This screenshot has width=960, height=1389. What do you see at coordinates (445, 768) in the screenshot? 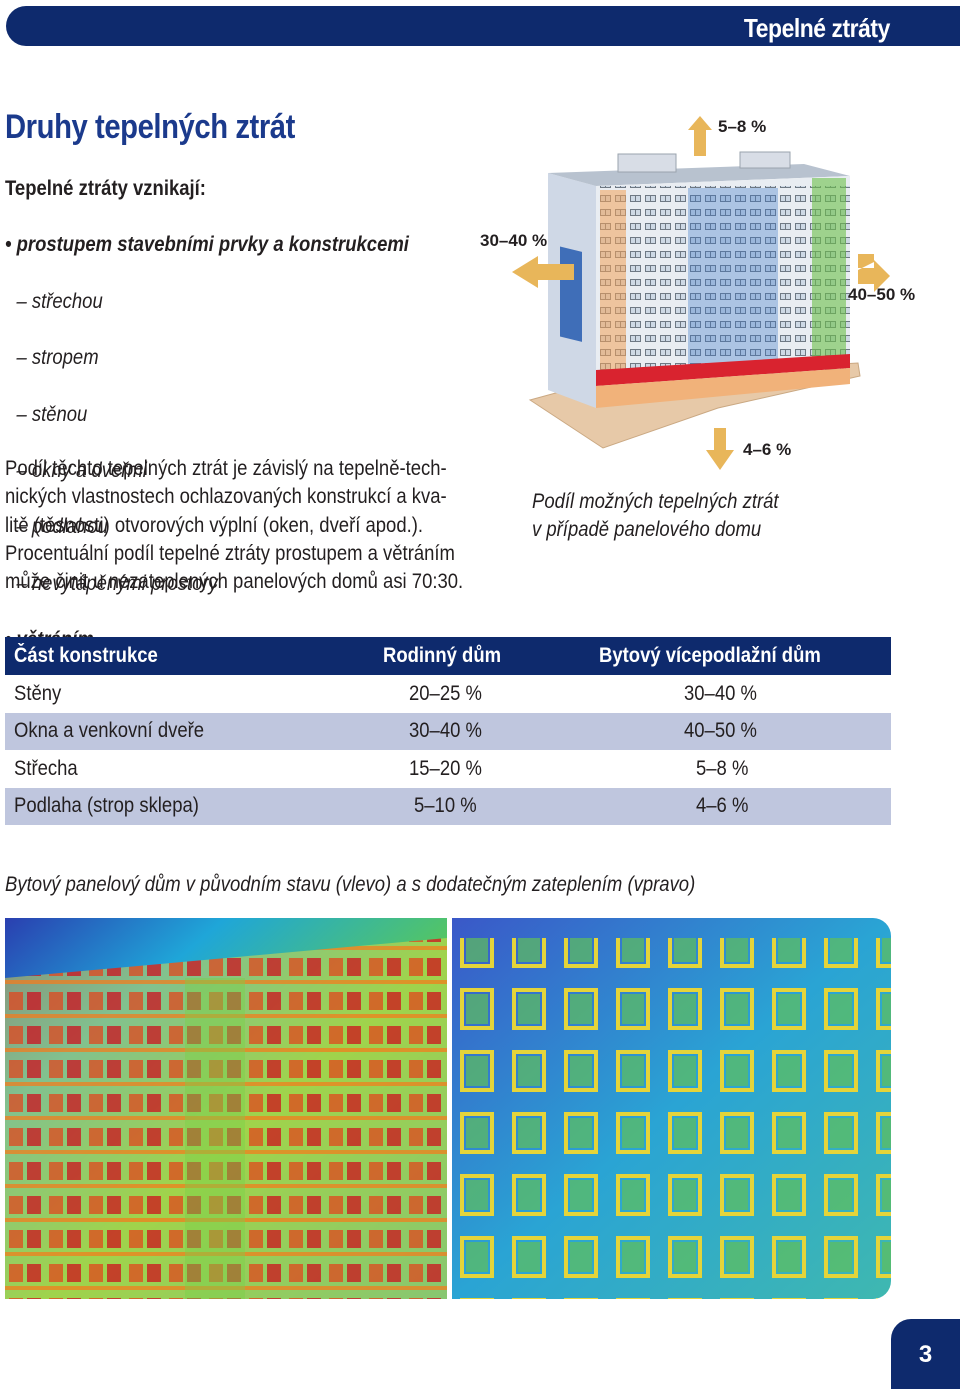
I see `table-cell: 15–20 %` at bounding box center [445, 768].